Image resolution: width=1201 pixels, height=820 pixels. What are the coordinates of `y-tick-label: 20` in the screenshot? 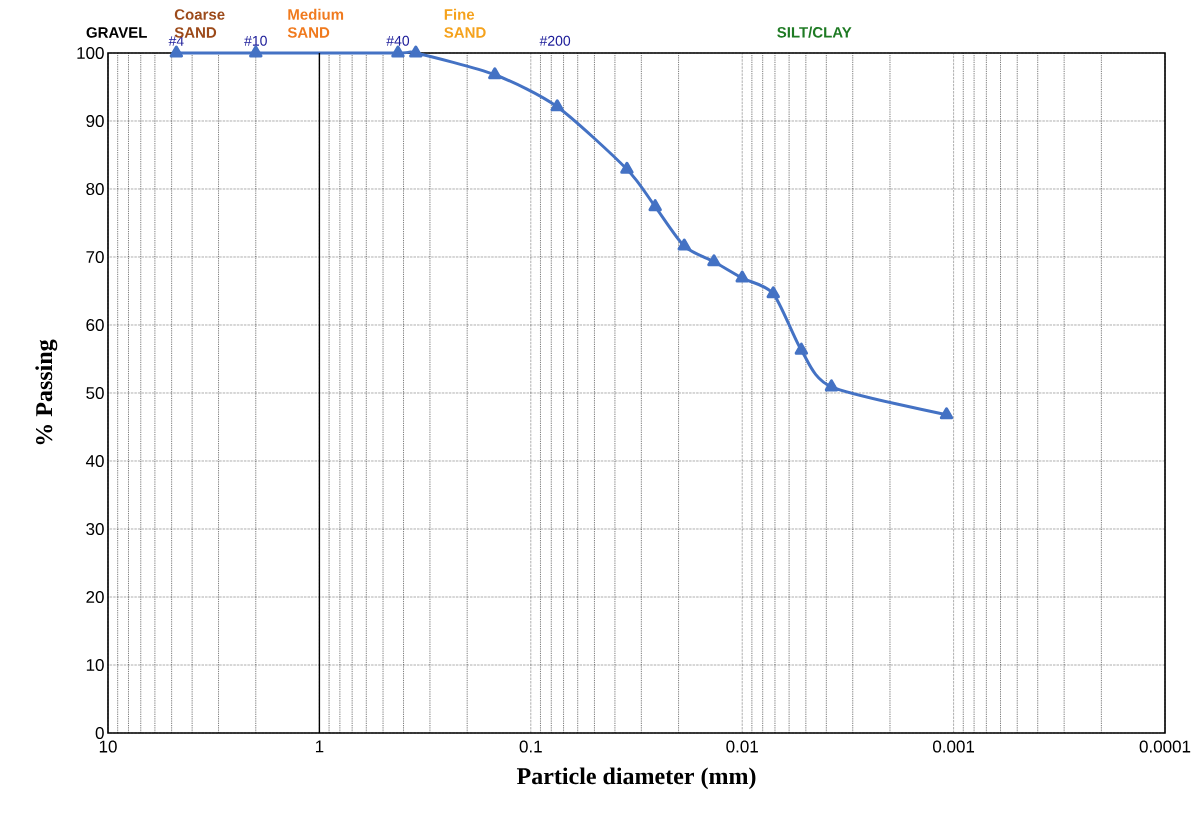 It's located at (95, 597).